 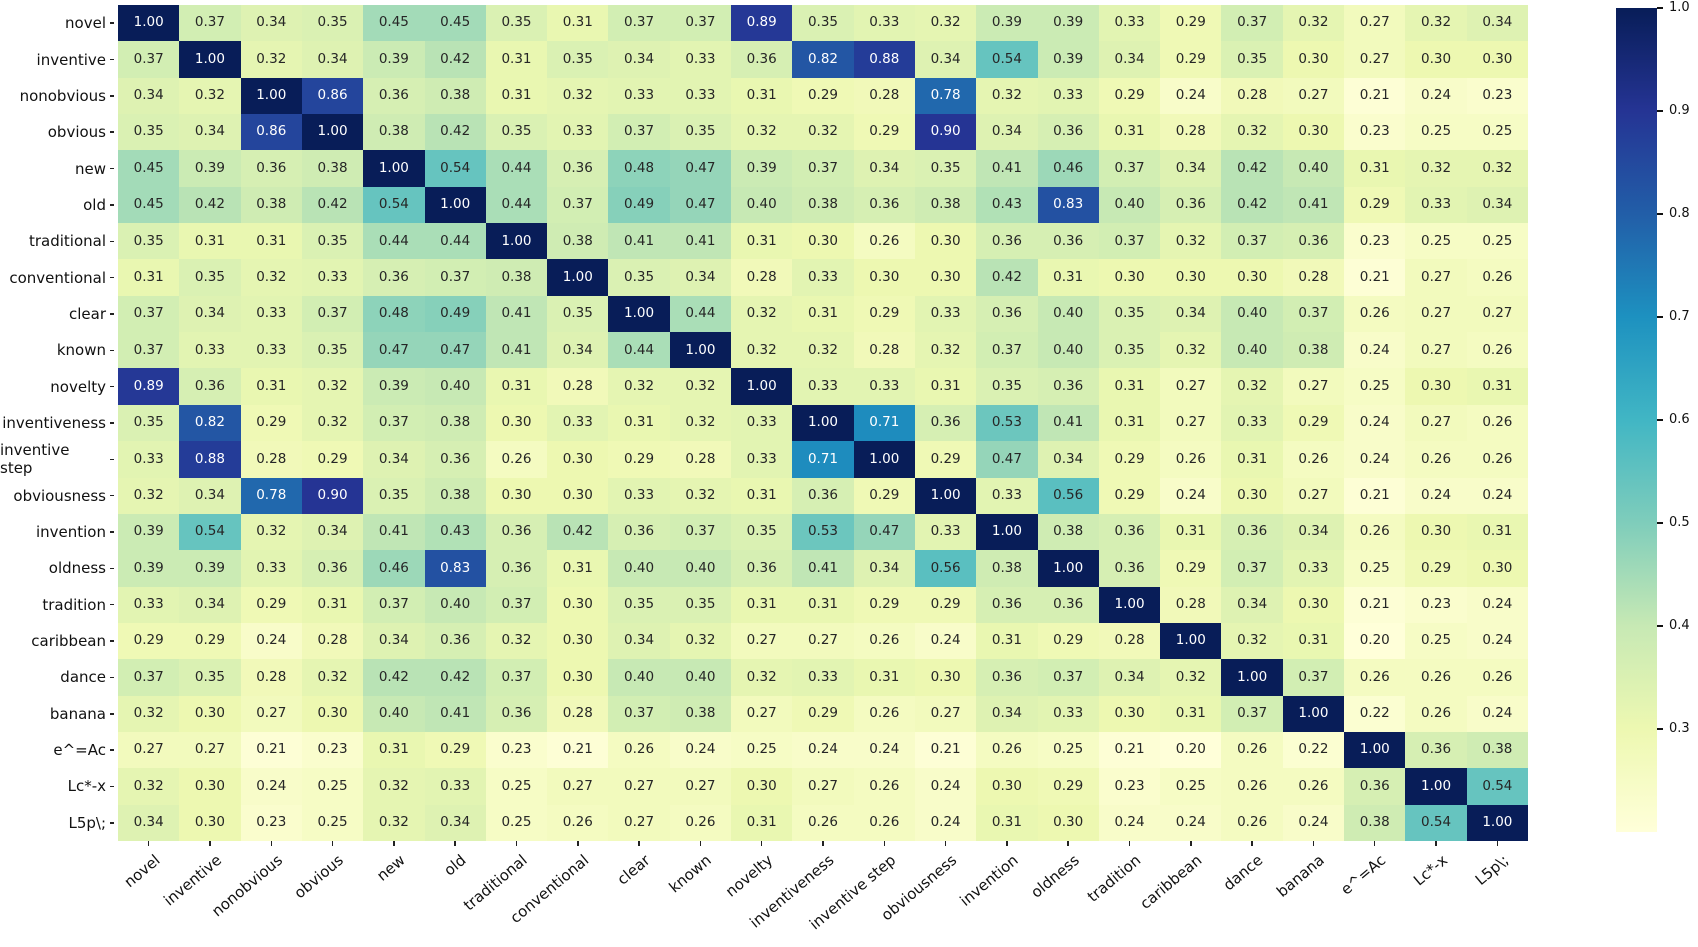 What do you see at coordinates (79, 750) in the screenshot?
I see `y-axis-label-text: e^=Ac` at bounding box center [79, 750].